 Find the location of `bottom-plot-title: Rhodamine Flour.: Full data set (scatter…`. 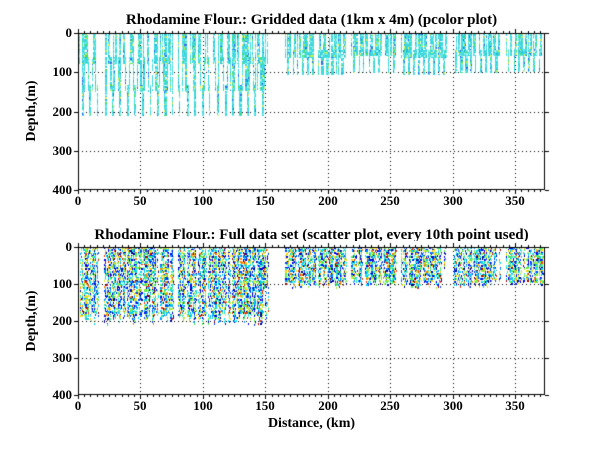

bottom-plot-title: Rhodamine Flour.: Full data set (scatter… is located at coordinates (311, 235).